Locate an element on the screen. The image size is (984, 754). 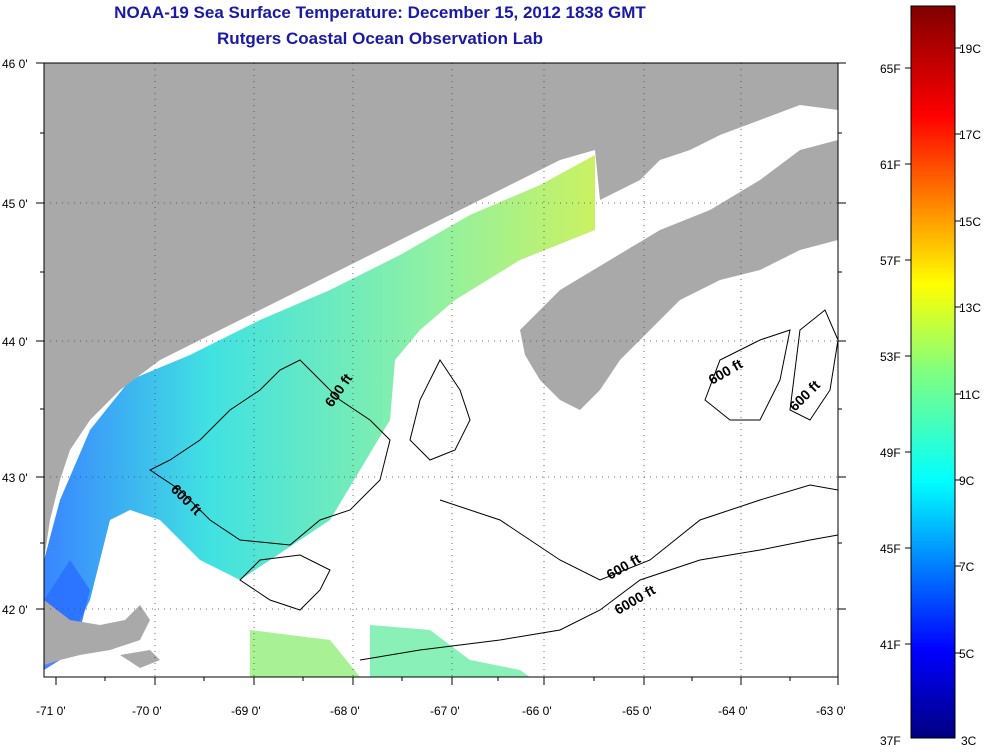
colorbar-f-label: 45F is located at coordinates (890, 549).